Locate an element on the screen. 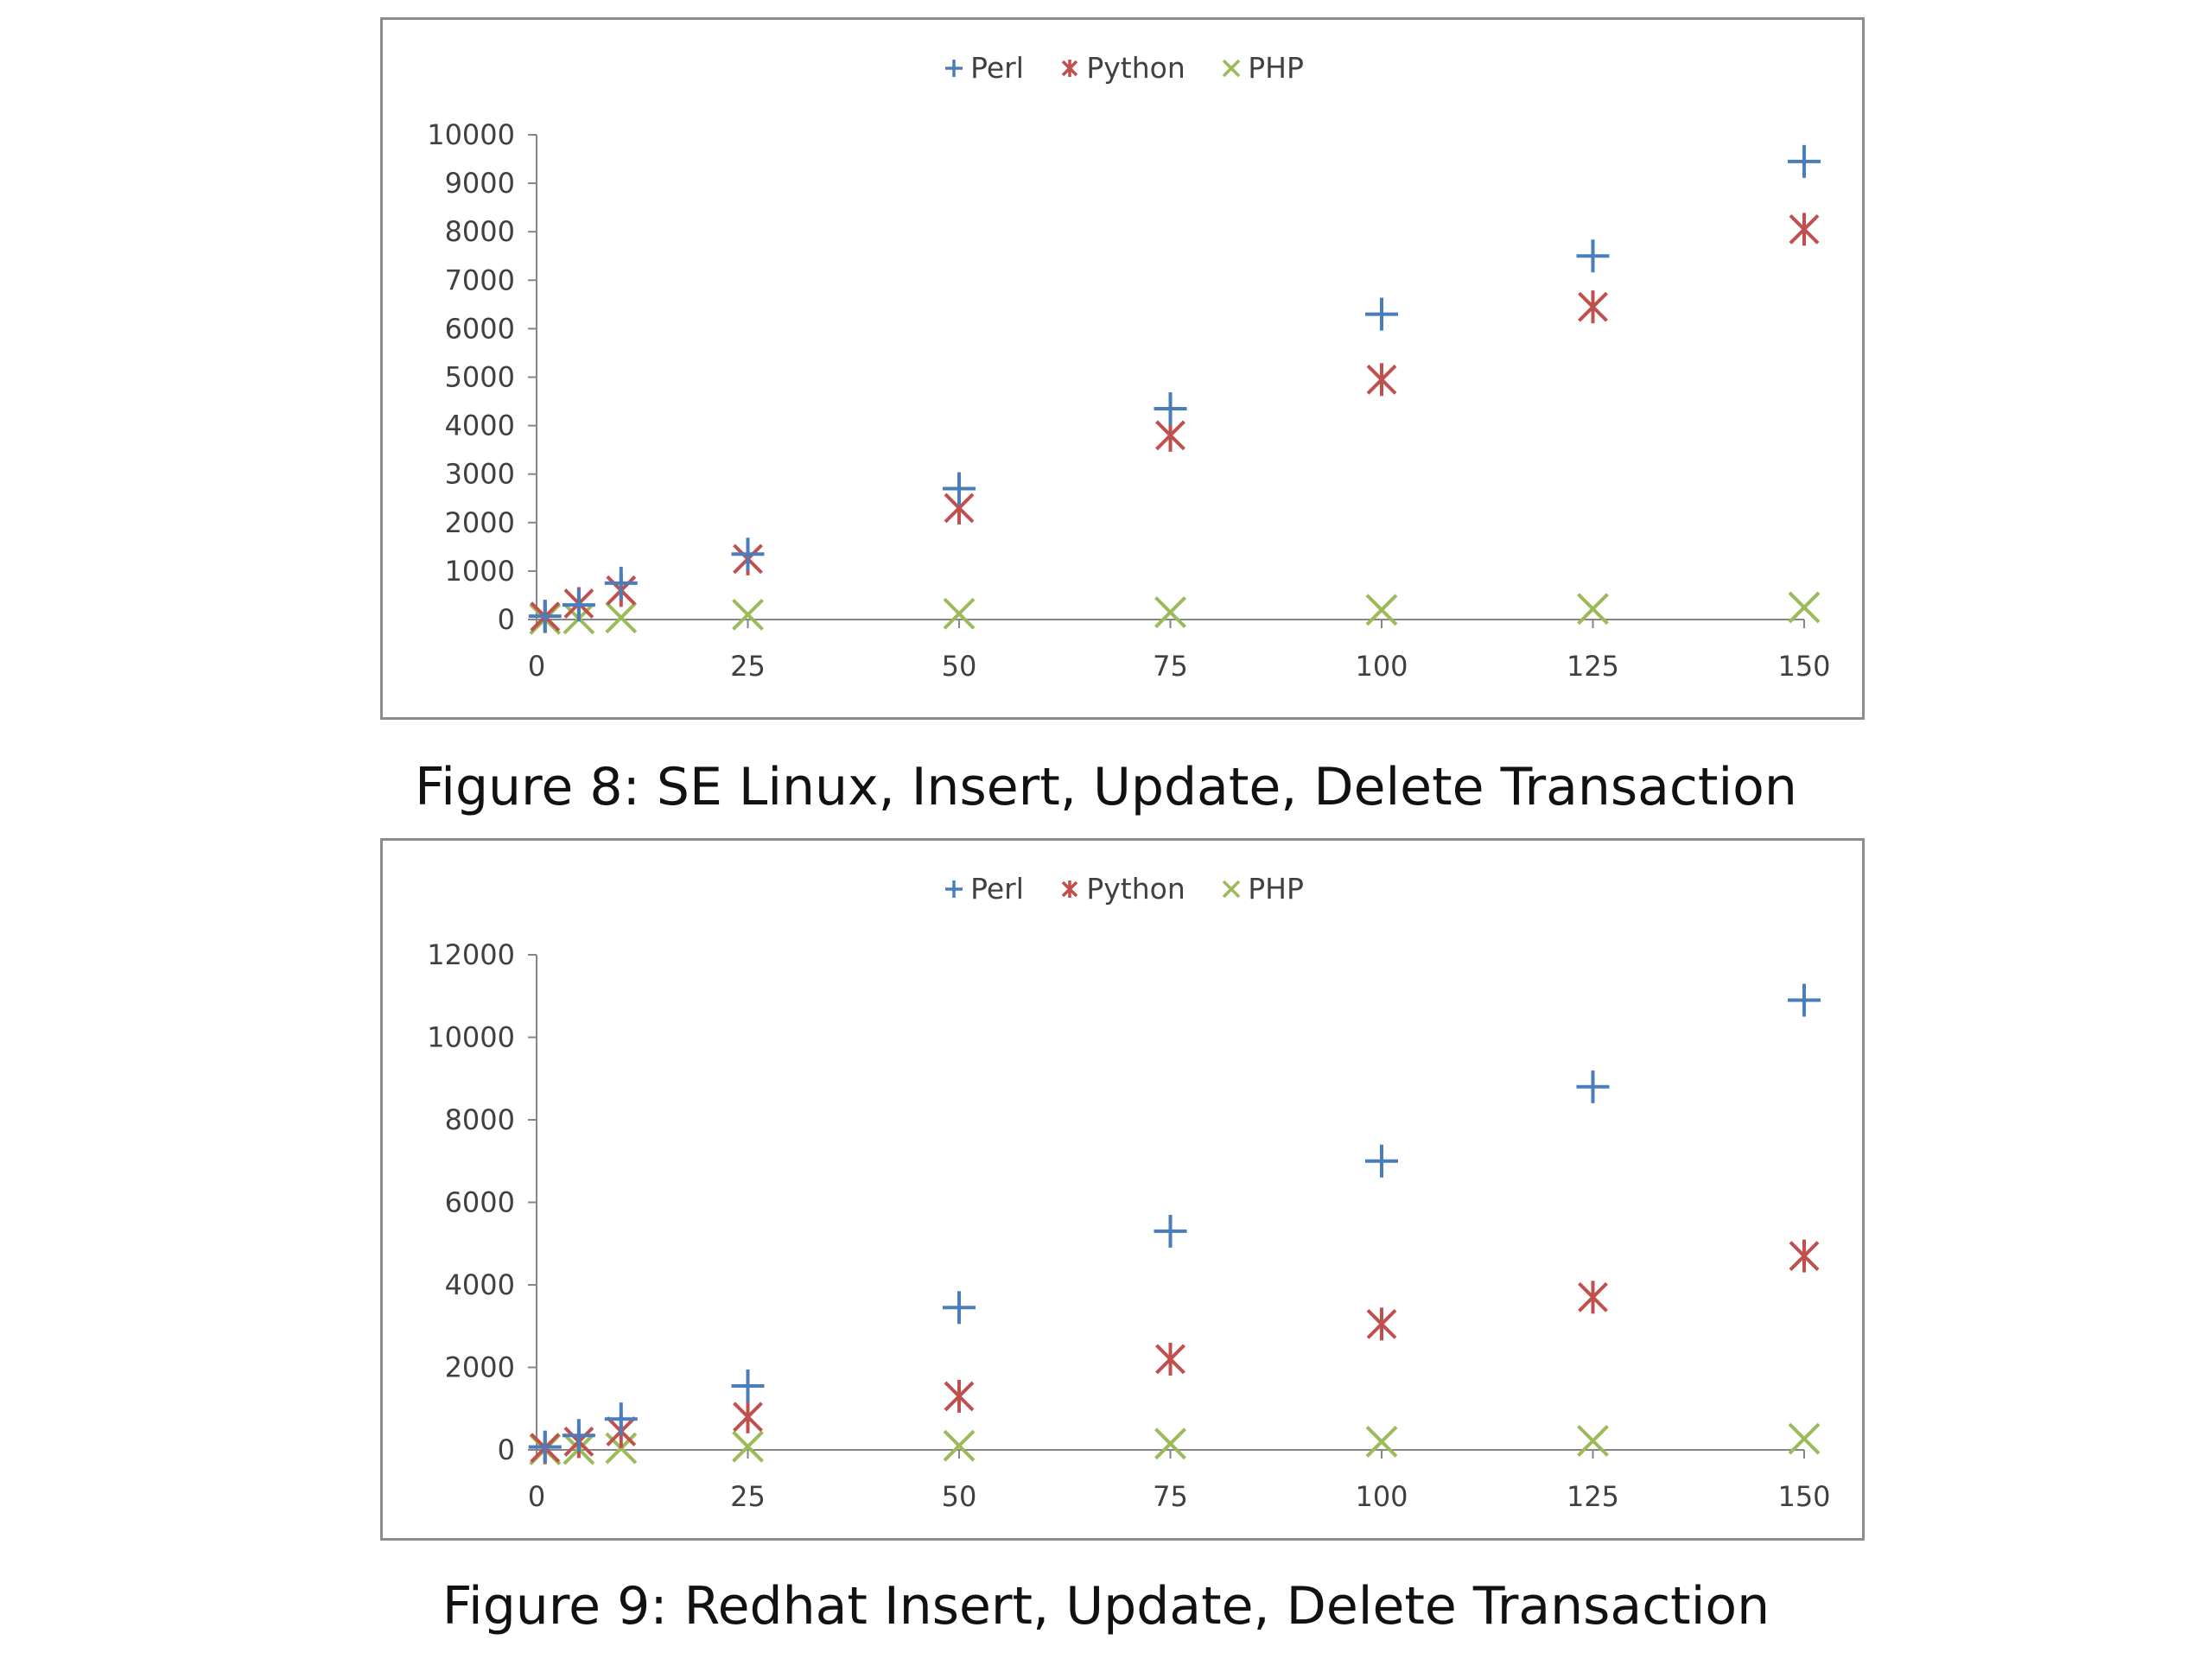 This screenshot has width=2212, height=1659. y-tick-label: 5000 is located at coordinates (480, 377).